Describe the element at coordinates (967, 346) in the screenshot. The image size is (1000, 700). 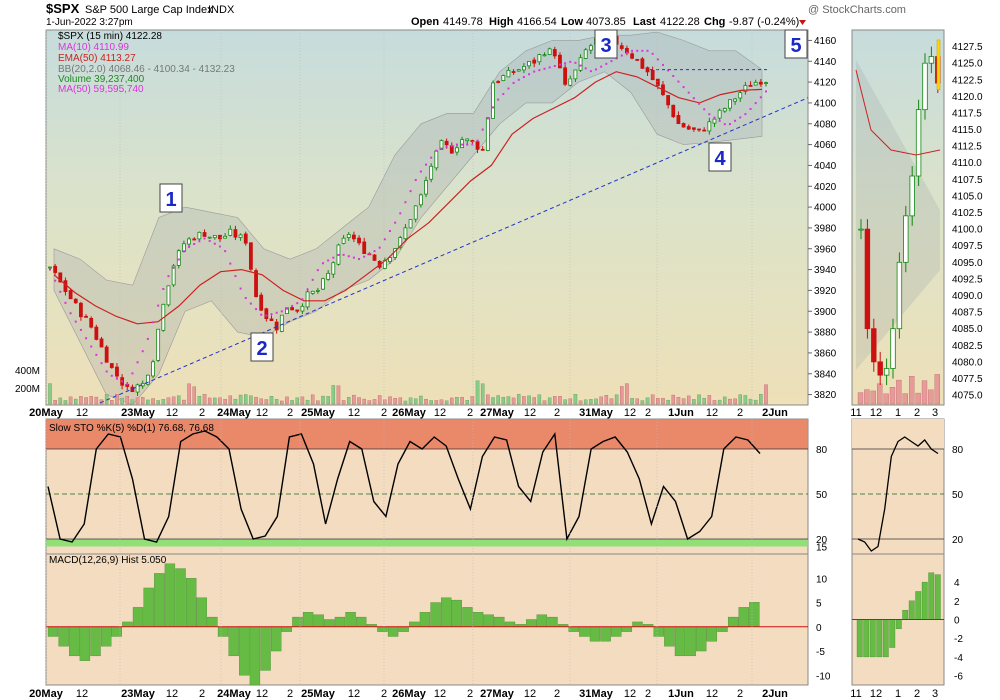
I see `side-price-tick-label: 4082.5` at that location.